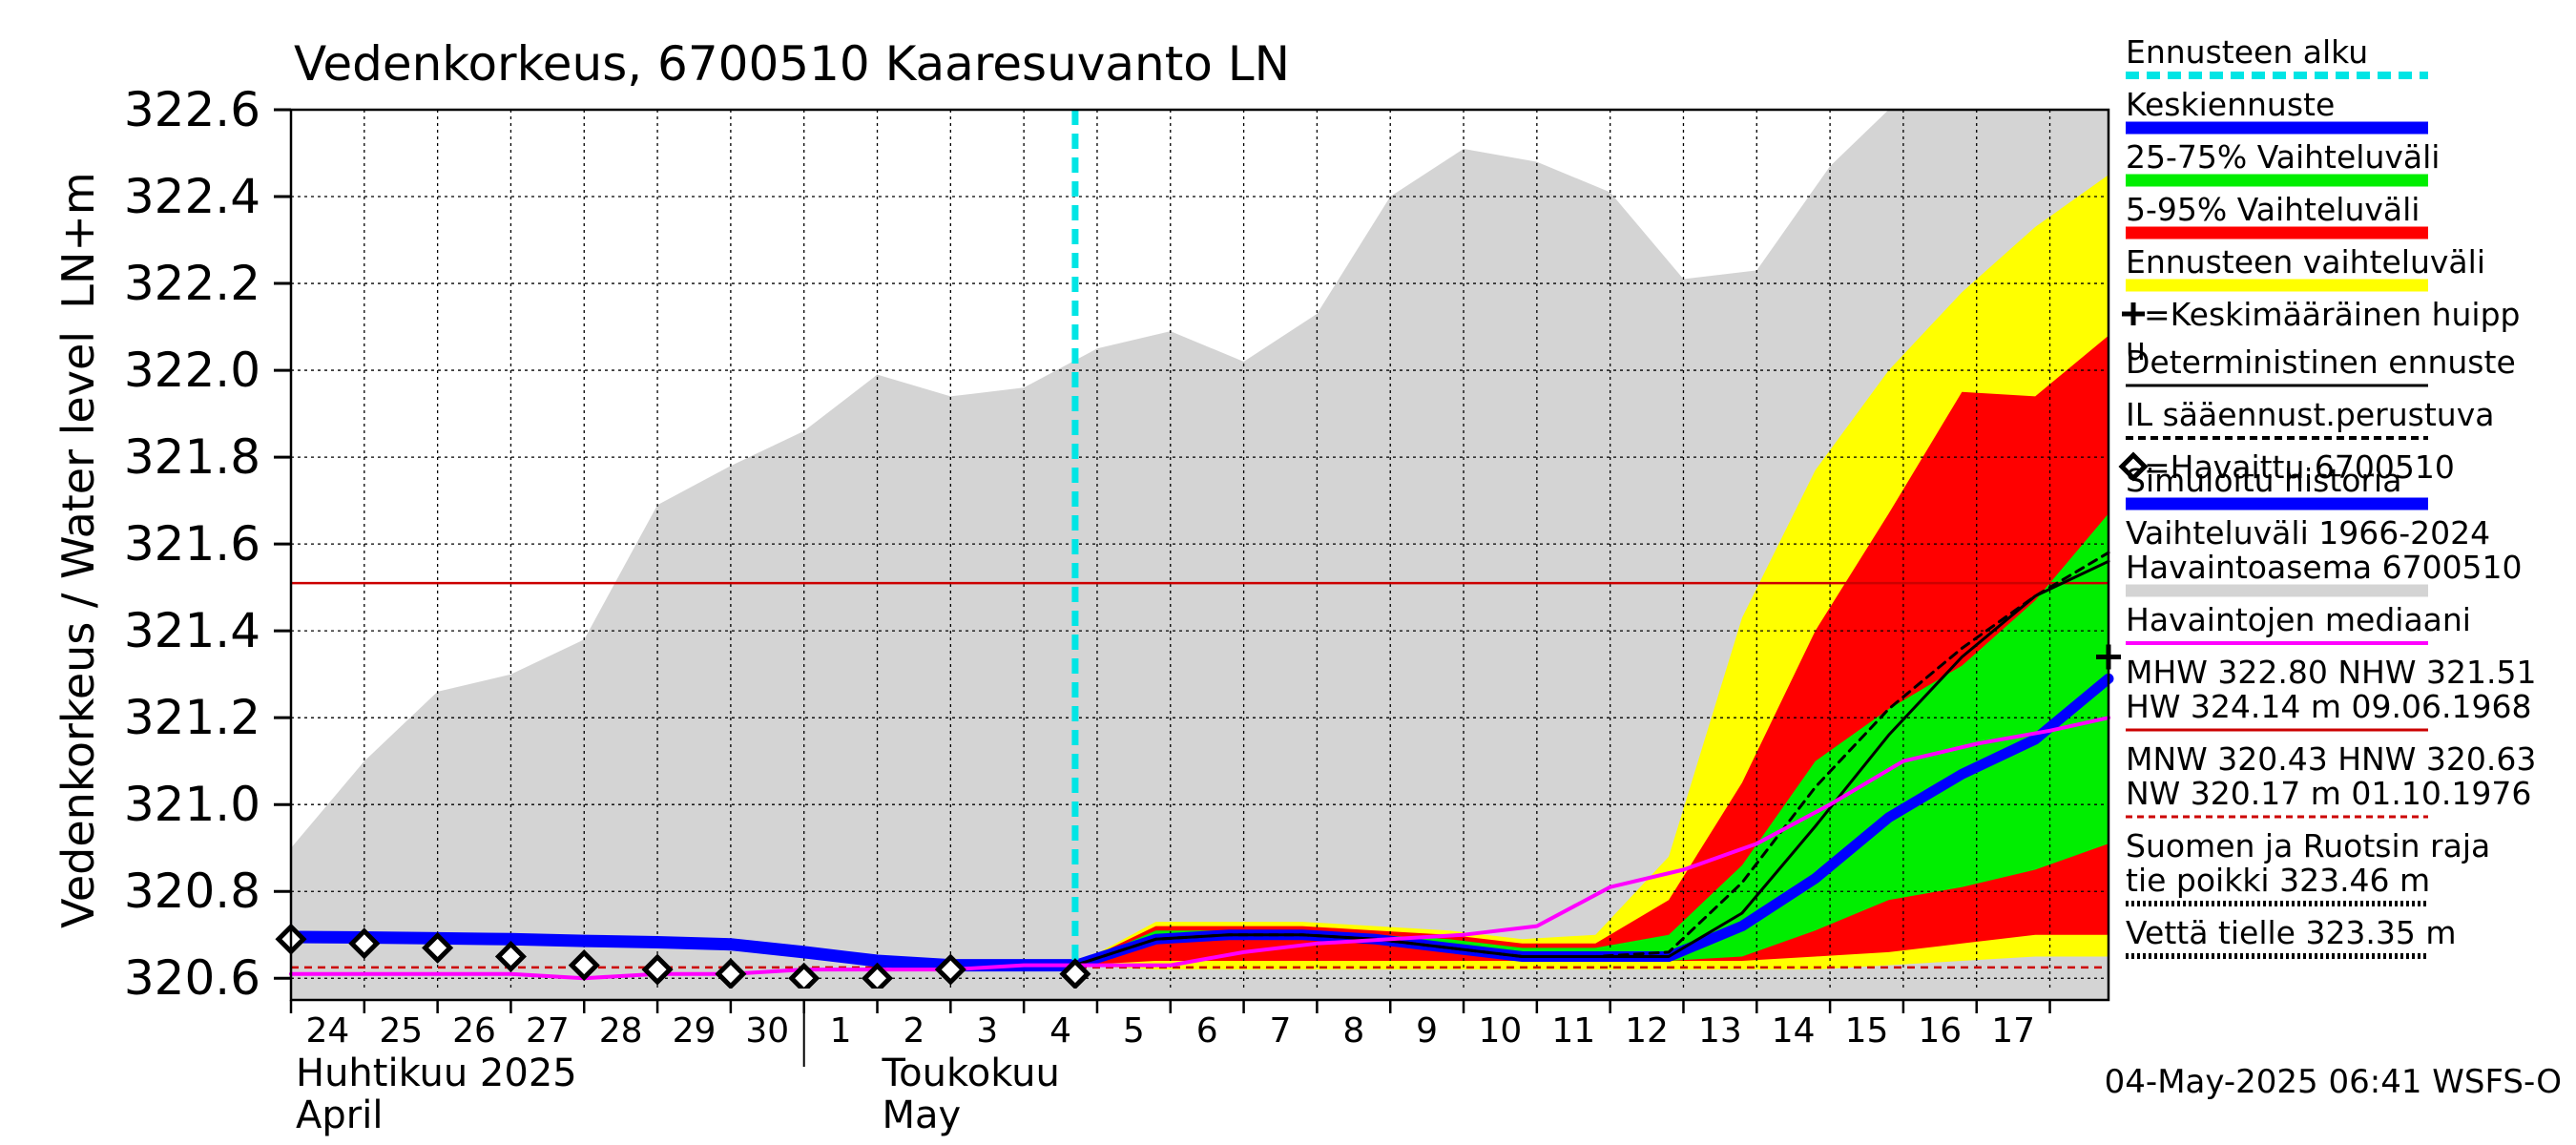 This screenshot has width=2576, height=1145. I want to click on x-tick-label: 4, so click(1060, 1031).